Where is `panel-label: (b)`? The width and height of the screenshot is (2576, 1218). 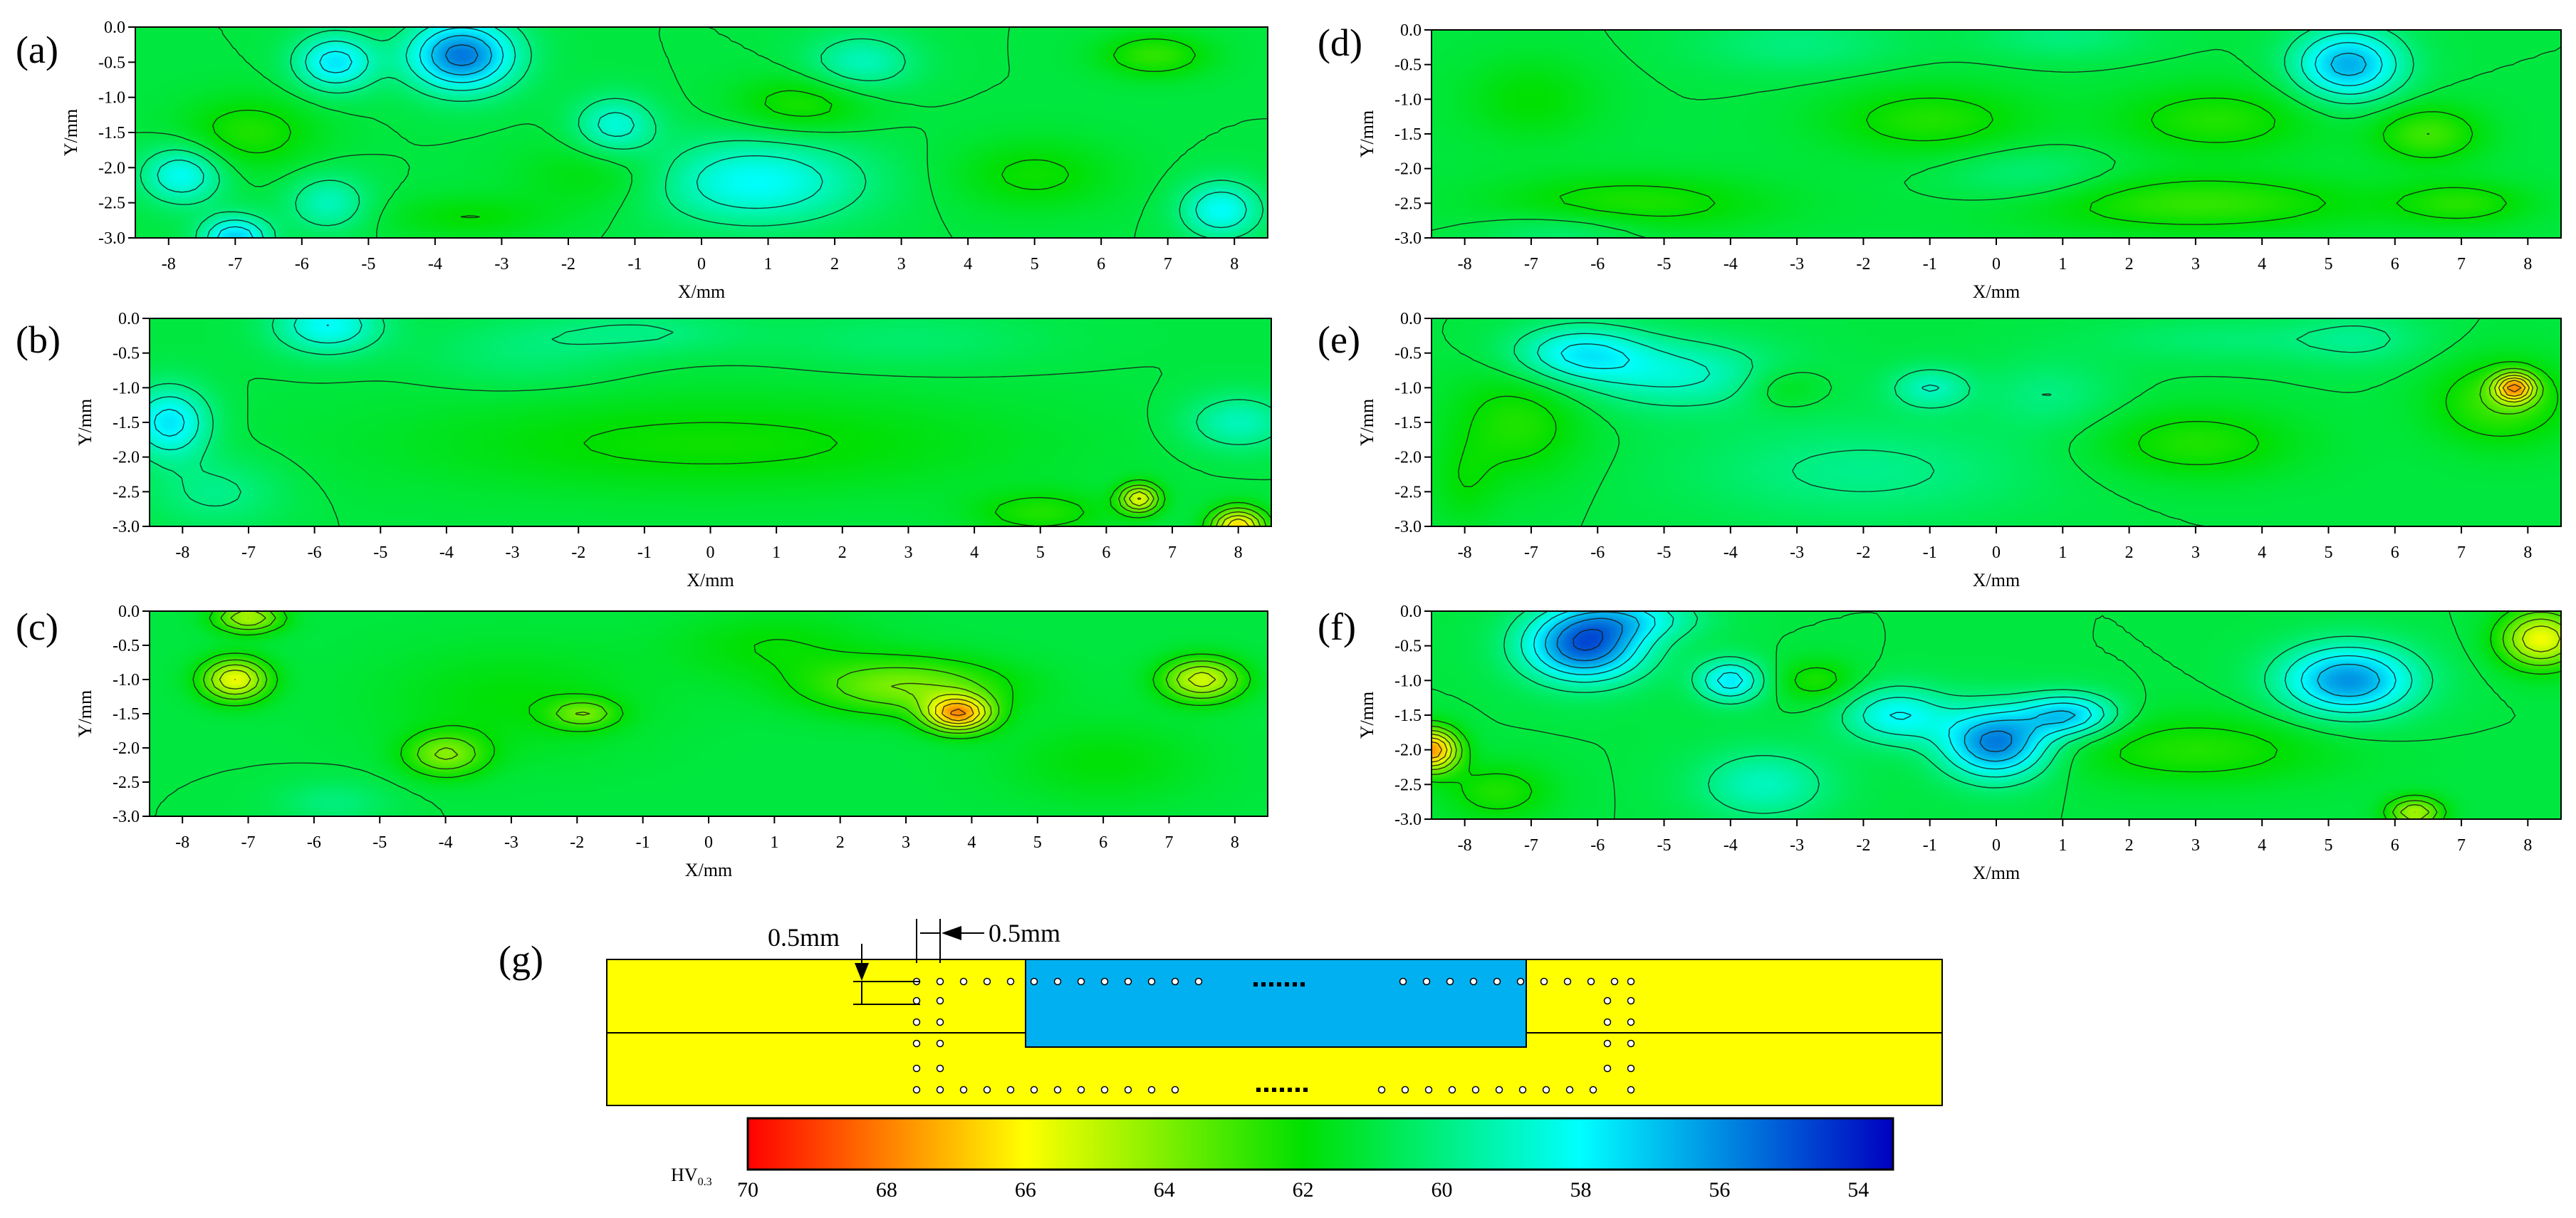 panel-label: (b) is located at coordinates (38, 339).